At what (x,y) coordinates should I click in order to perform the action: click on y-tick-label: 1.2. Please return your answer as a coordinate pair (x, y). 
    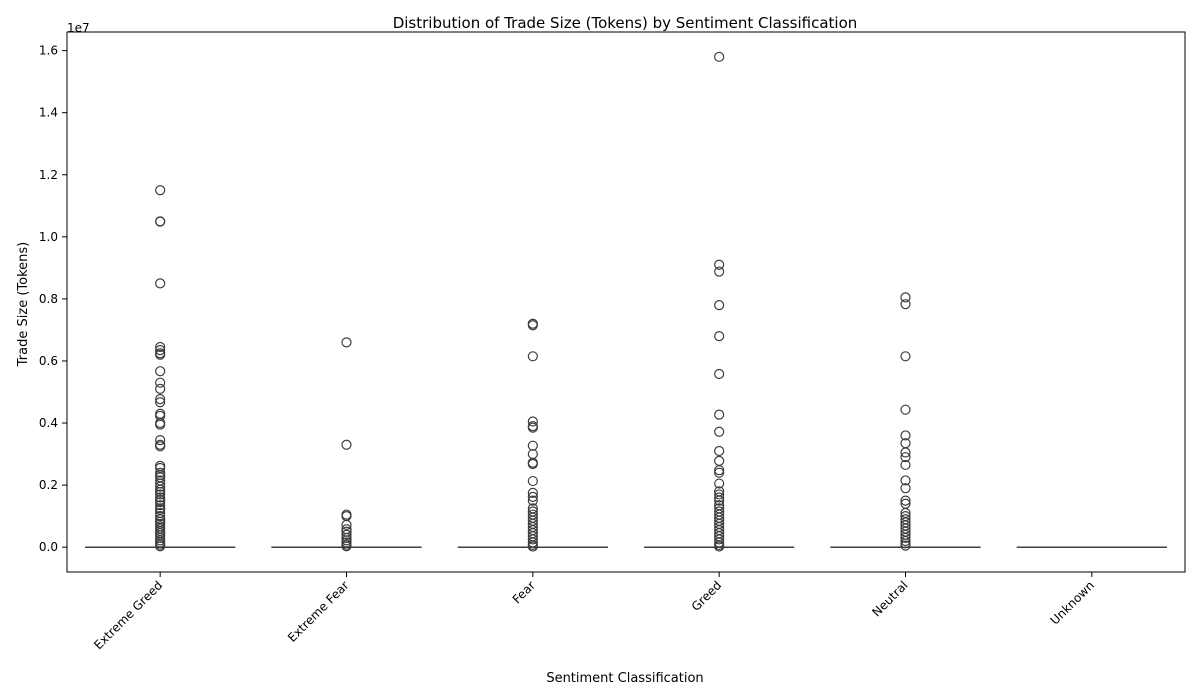
    Looking at the image, I should click on (48, 175).